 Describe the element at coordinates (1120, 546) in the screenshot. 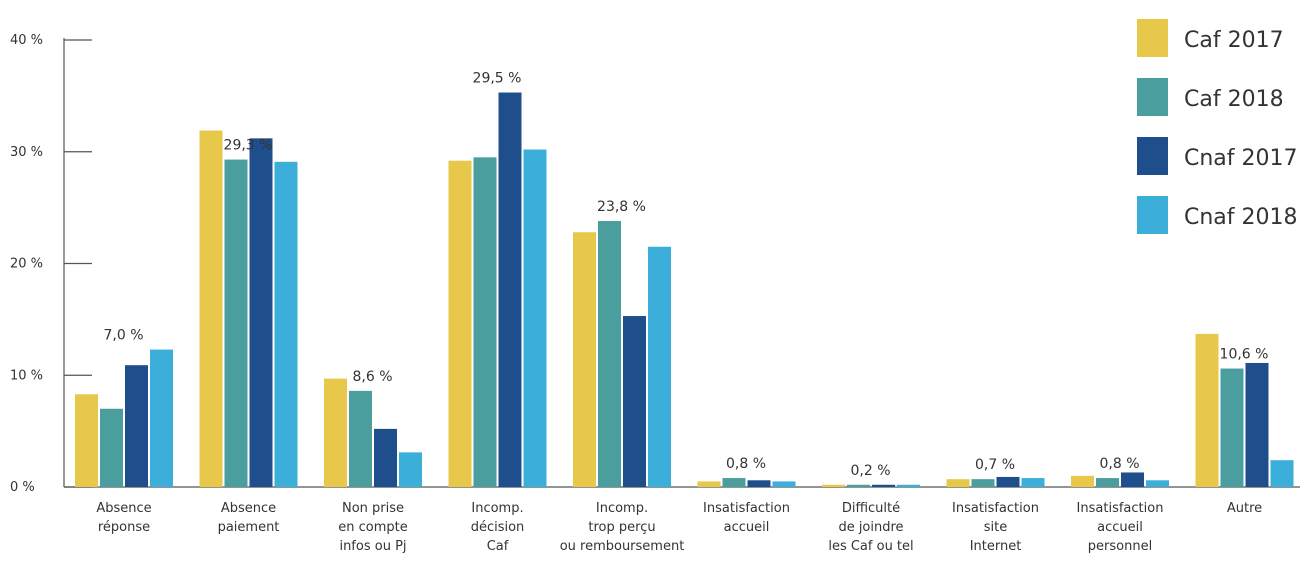

I see `category-label-line: personnel` at that location.